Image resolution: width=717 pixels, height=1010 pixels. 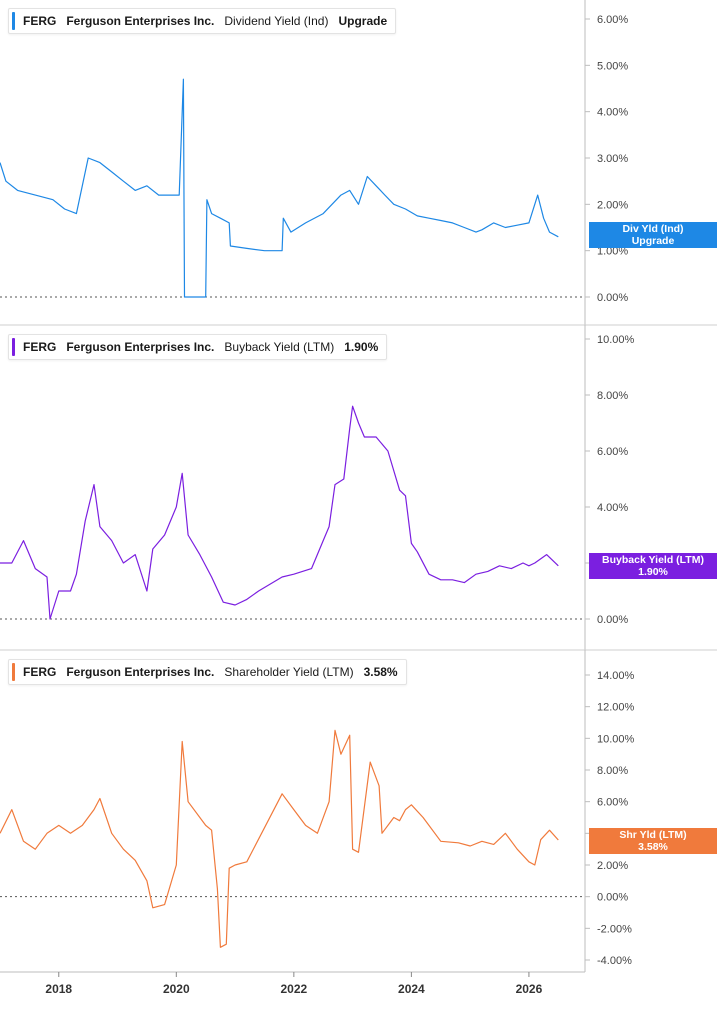 What do you see at coordinates (612, 252) in the screenshot?
I see `y-tick-label: 1.00%` at bounding box center [612, 252].